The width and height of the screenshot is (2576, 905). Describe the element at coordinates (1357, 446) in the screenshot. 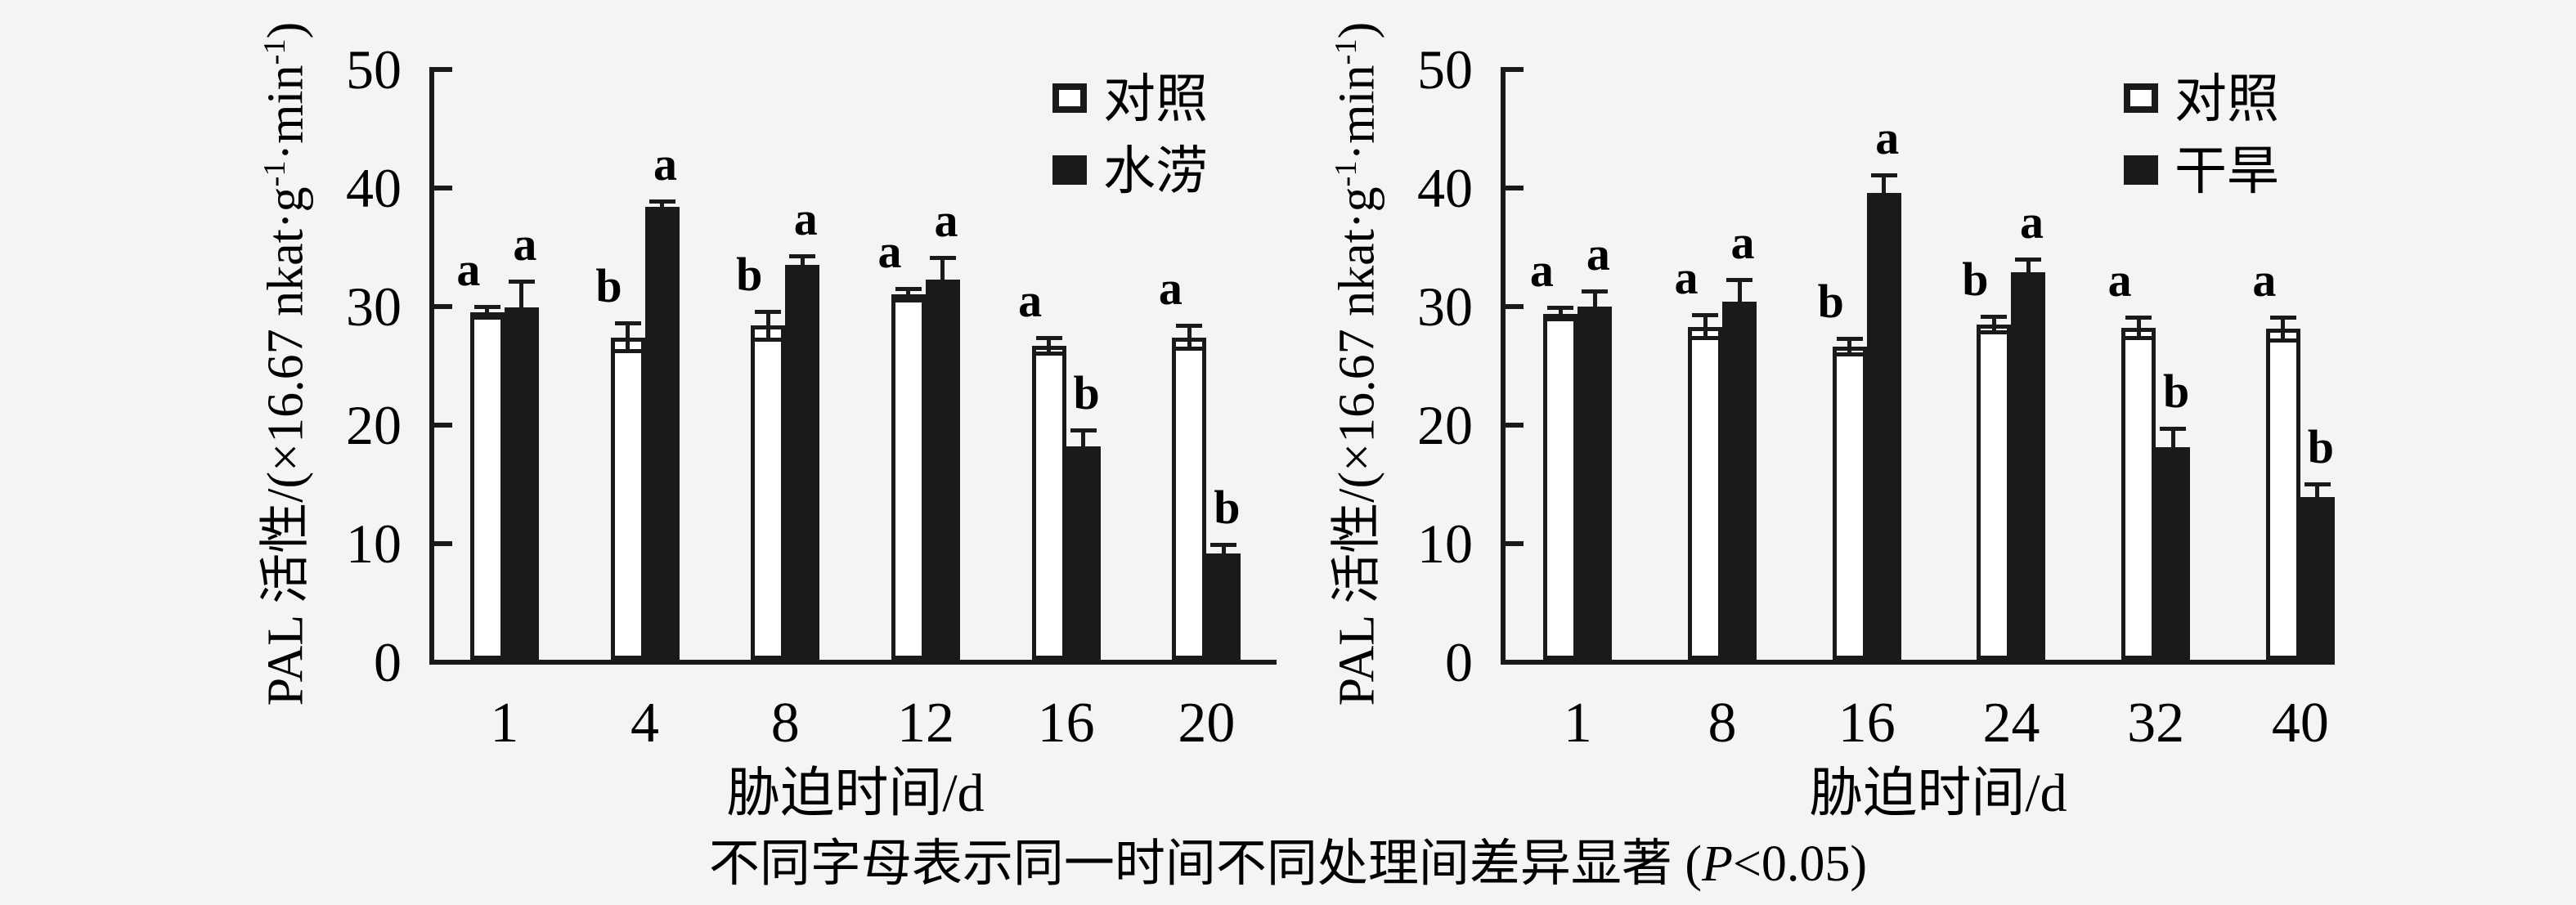

I see `y-axis-title-part: PAL 活性/(×16.67 nkat·g` at that location.